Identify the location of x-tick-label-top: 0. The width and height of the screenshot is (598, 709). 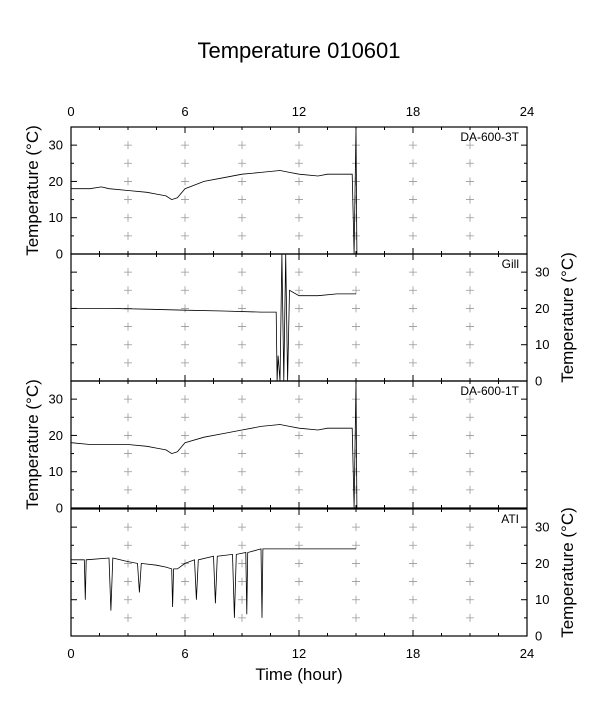
(70, 111).